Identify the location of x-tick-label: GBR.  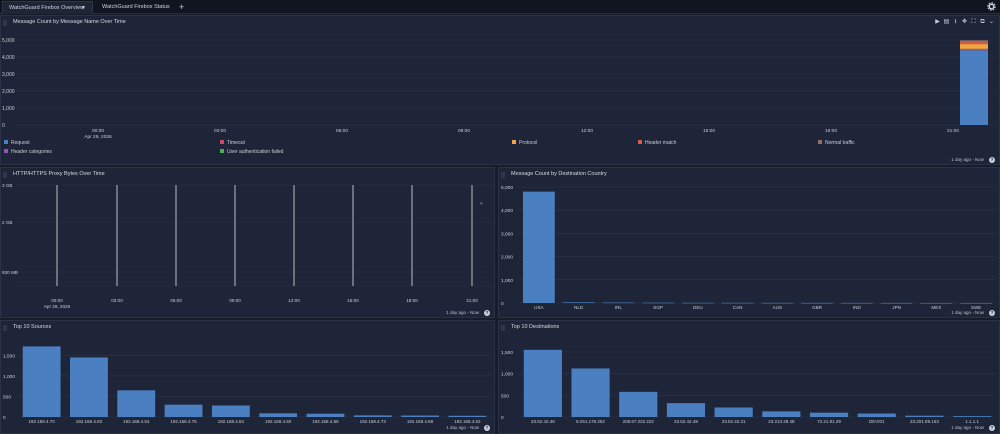
(817, 307).